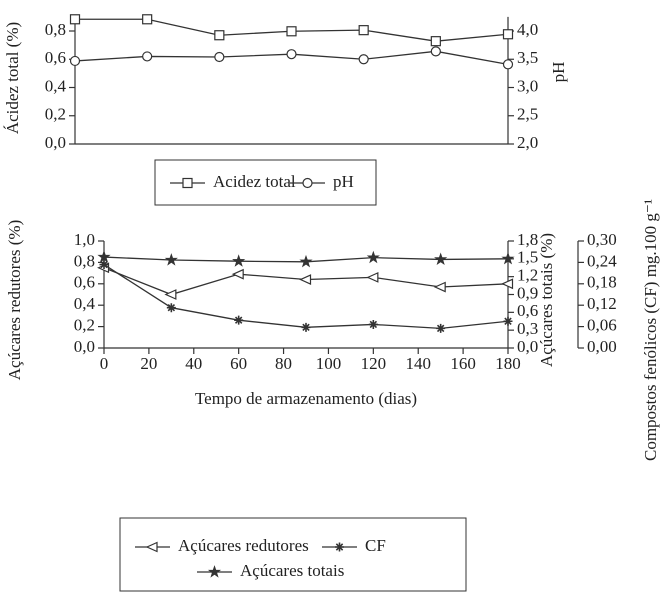  Describe the element at coordinates (375, 545) in the screenshot. I see `legend-label: CF` at that location.